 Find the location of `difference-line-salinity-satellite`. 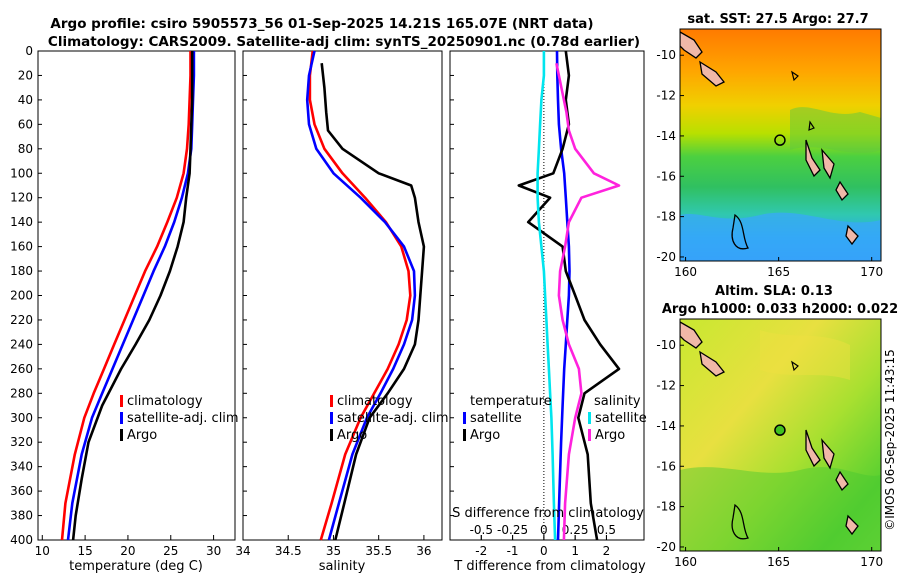

difference-line-salinity-satellite is located at coordinates (546, 296).